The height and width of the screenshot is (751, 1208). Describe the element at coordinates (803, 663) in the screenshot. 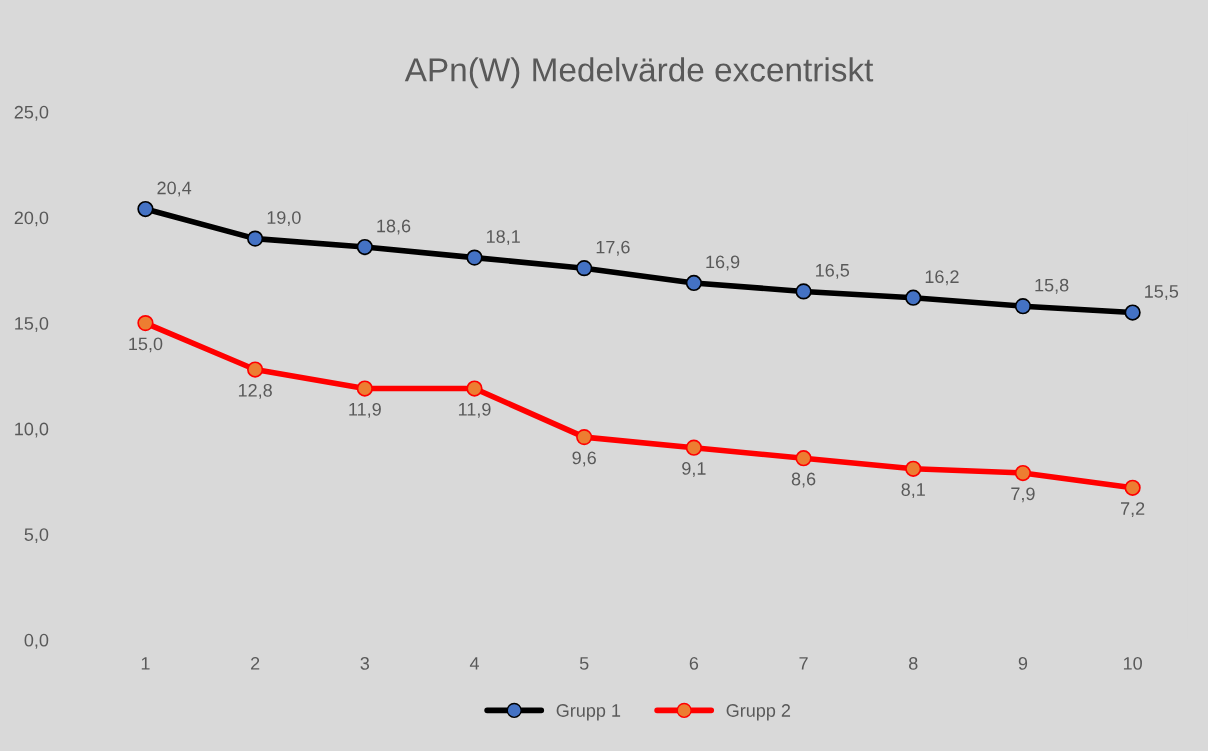

I see `x-tick-label: 7` at that location.